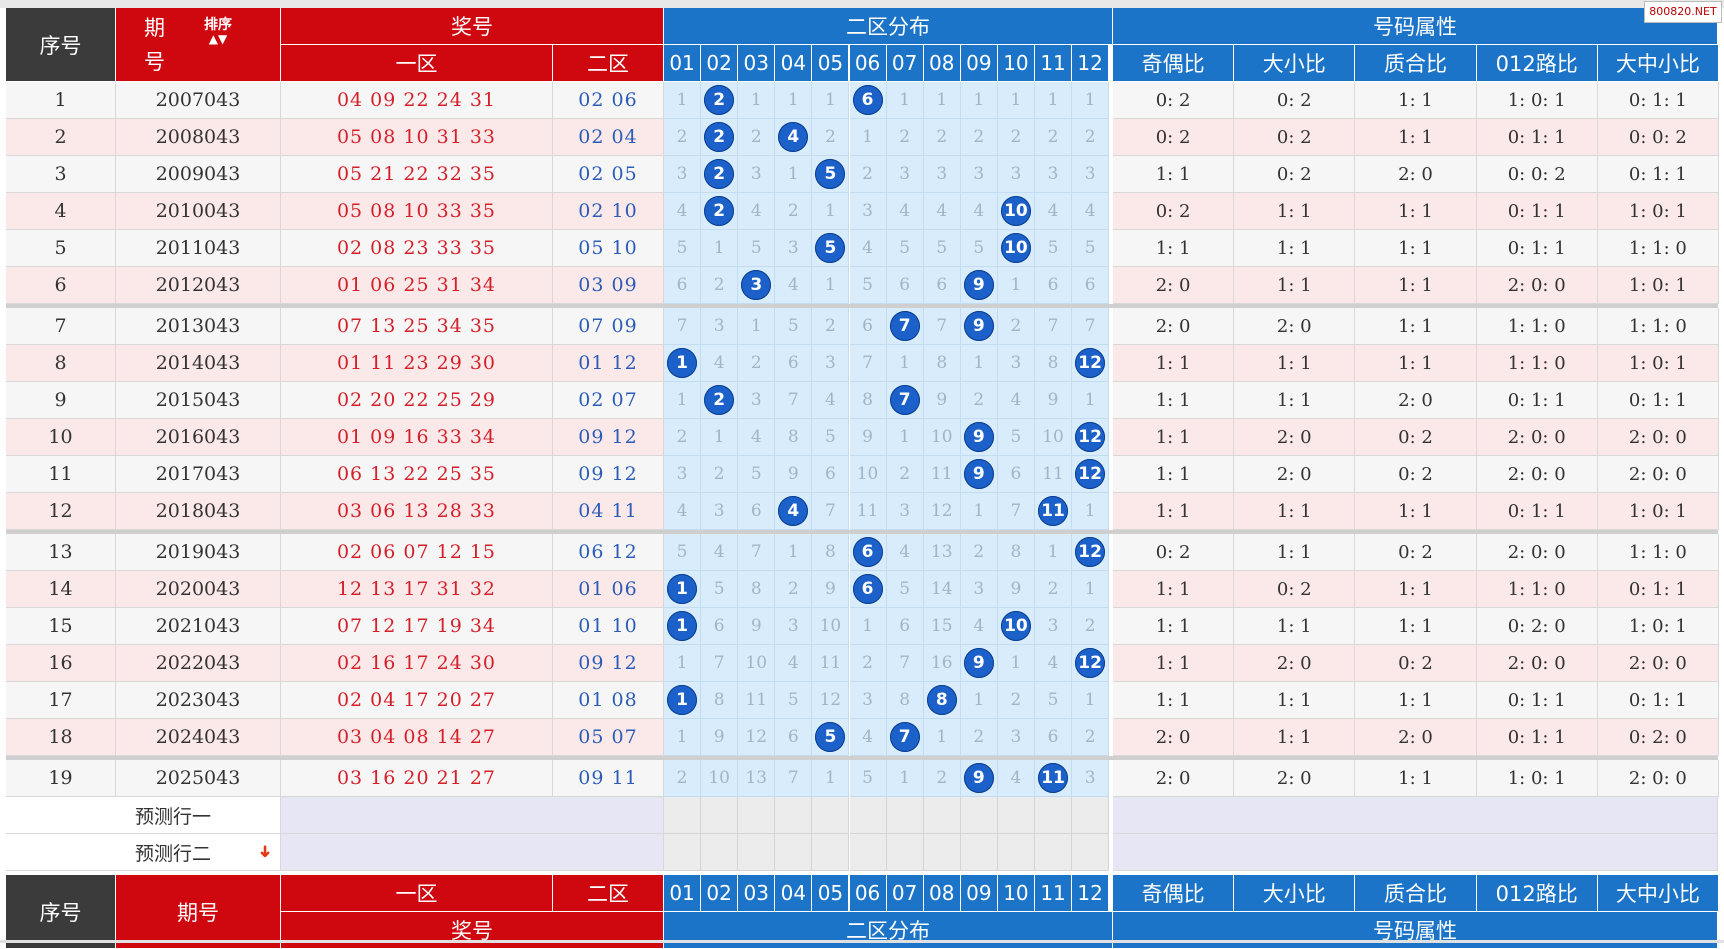  What do you see at coordinates (198, 912) in the screenshot?
I see `footer-issue: 期号` at bounding box center [198, 912].